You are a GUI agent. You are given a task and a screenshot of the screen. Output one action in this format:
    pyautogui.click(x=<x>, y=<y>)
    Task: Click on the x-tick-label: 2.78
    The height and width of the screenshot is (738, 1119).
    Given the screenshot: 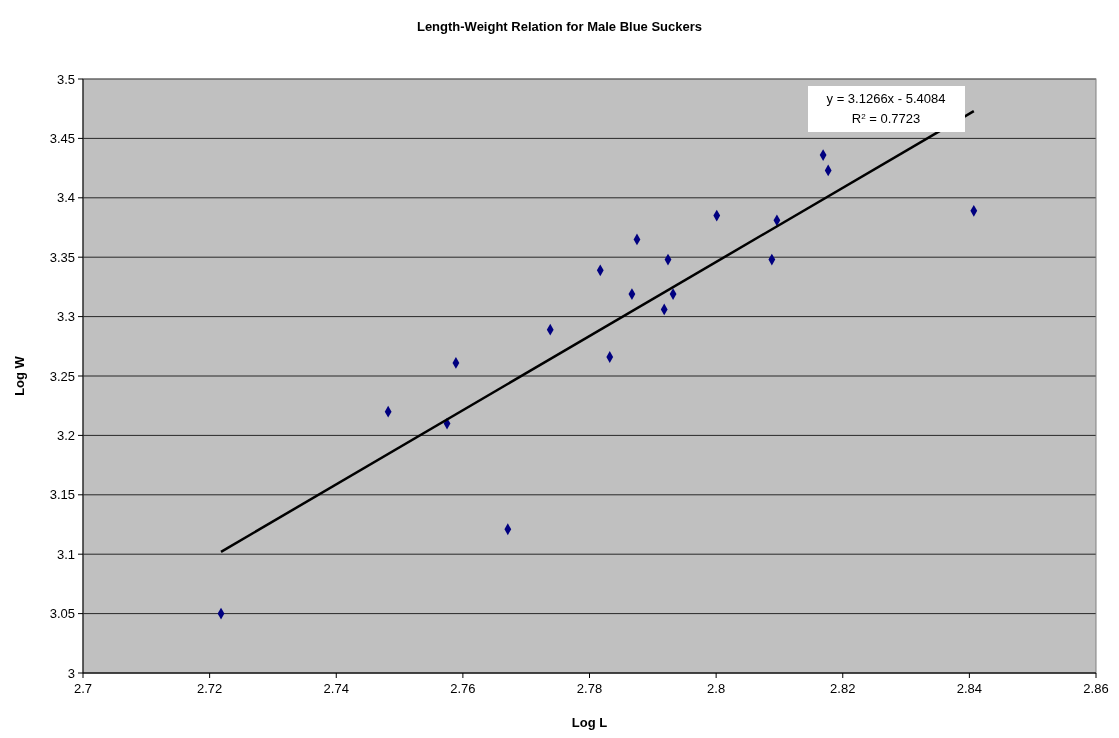 What is the action you would take?
    pyautogui.click(x=589, y=688)
    